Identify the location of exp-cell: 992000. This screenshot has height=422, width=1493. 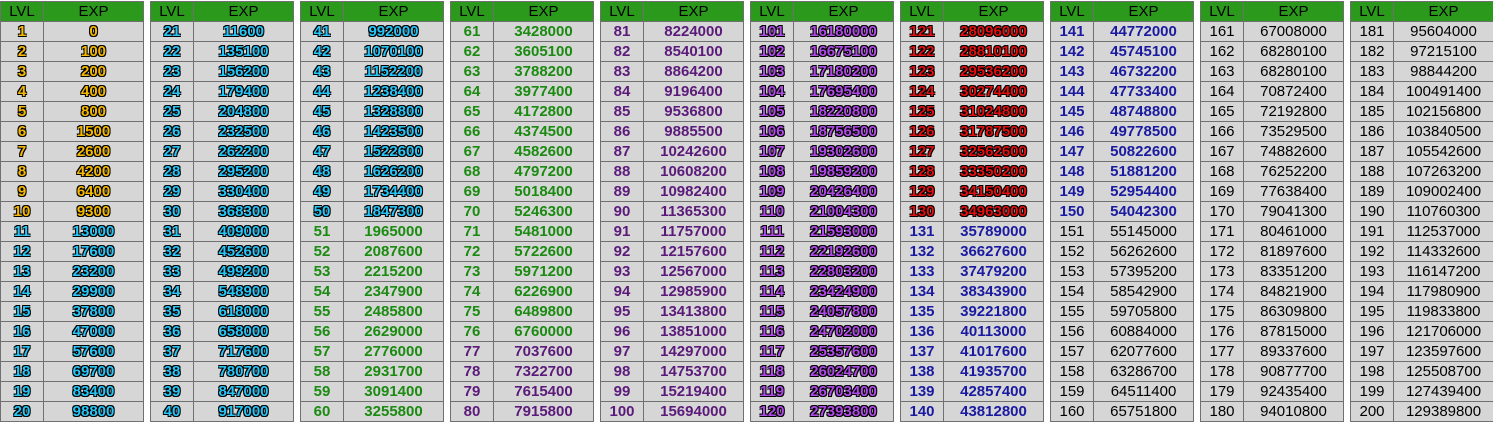
(393, 31).